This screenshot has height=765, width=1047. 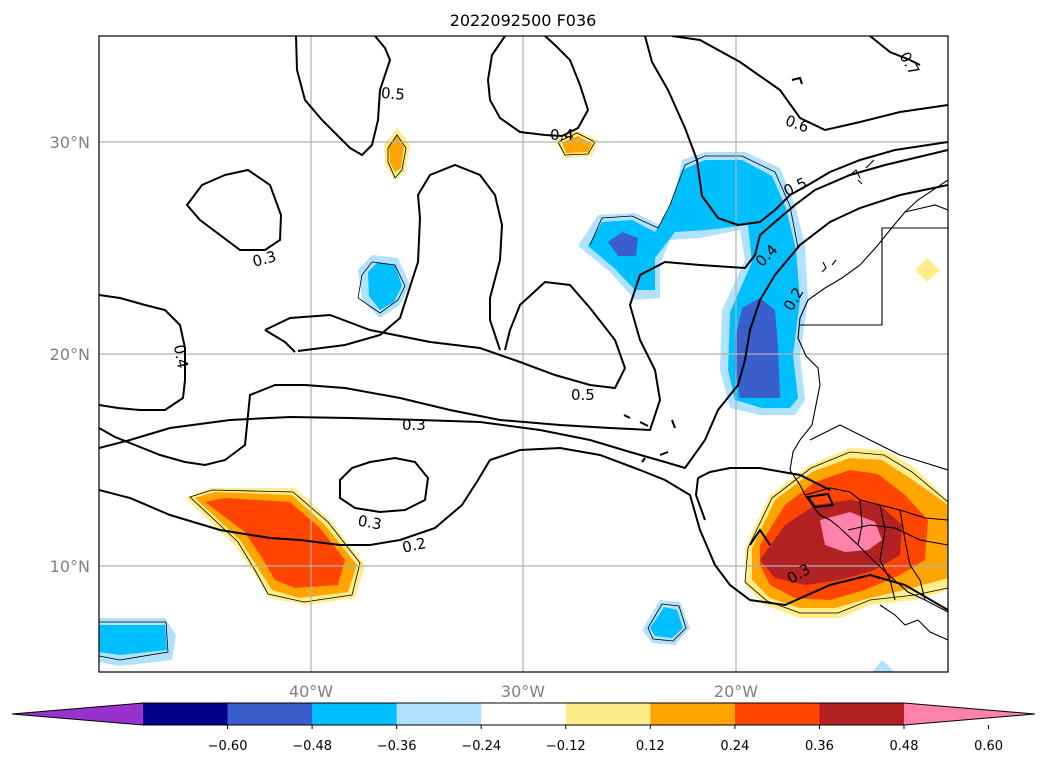 I want to click on warm-spot-ne-core, so click(x=577, y=144).